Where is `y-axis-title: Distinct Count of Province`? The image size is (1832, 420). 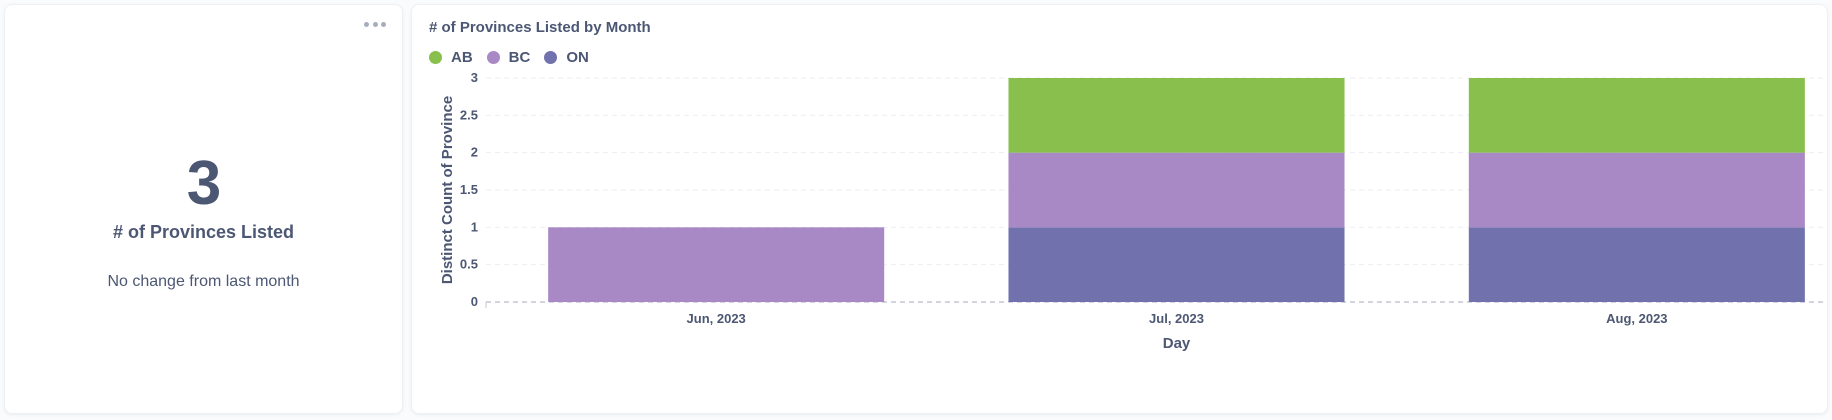
y-axis-title: Distinct Count of Province is located at coordinates (447, 190).